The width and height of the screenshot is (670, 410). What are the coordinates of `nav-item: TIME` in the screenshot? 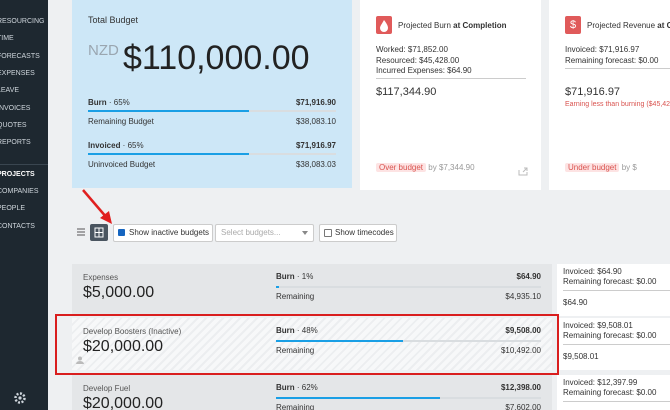 It's located at (7, 39).